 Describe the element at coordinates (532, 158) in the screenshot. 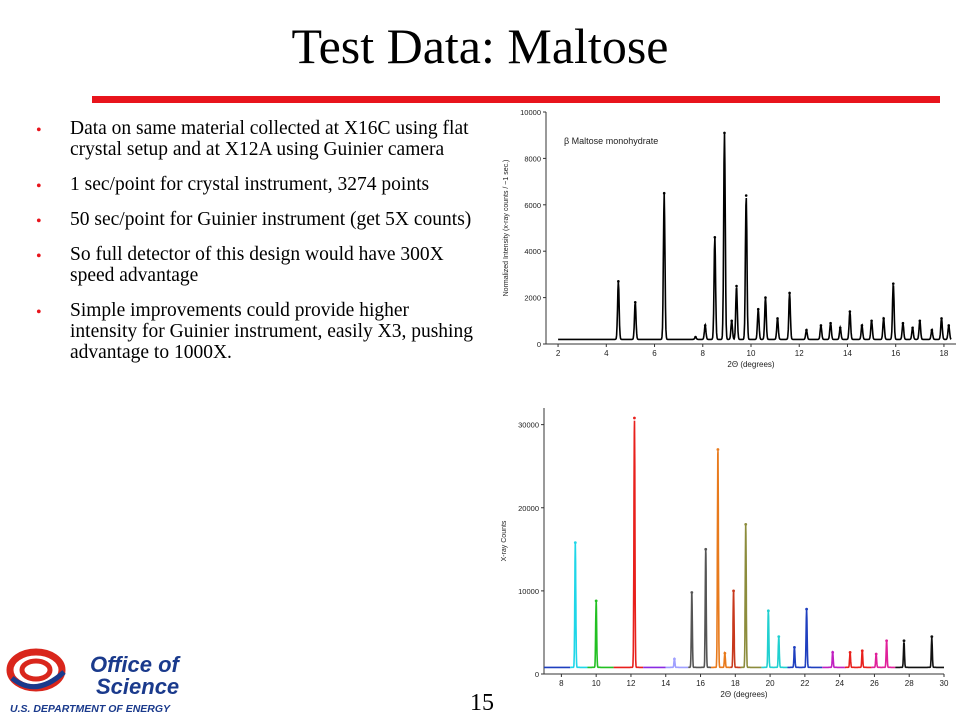

I see `y-tick-label: 8000` at that location.